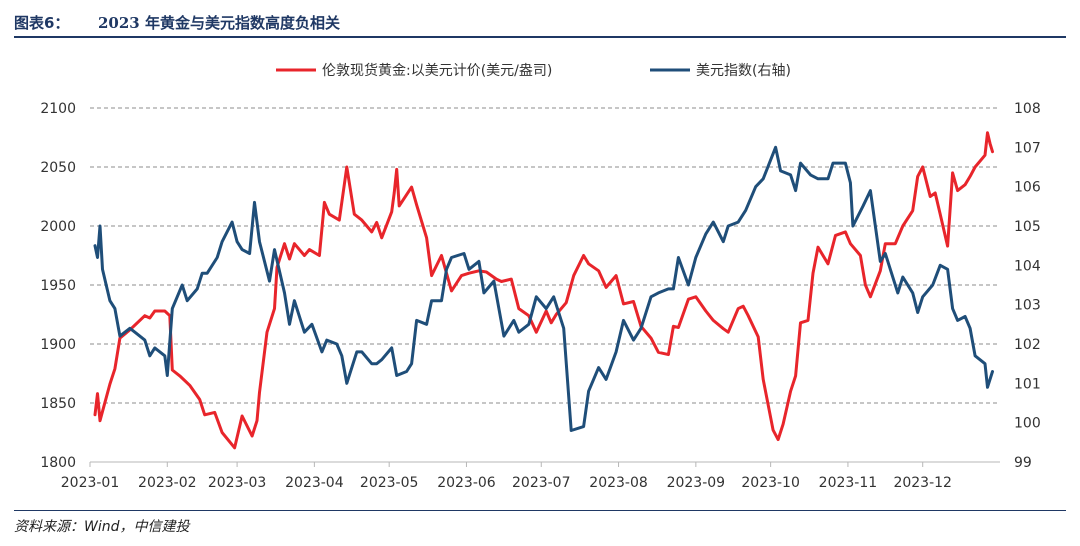 The width and height of the screenshot is (1080, 546). Describe the element at coordinates (219, 23) in the screenshot. I see `figure-title: 2023 年黄金与美元指数高度负相关` at that location.